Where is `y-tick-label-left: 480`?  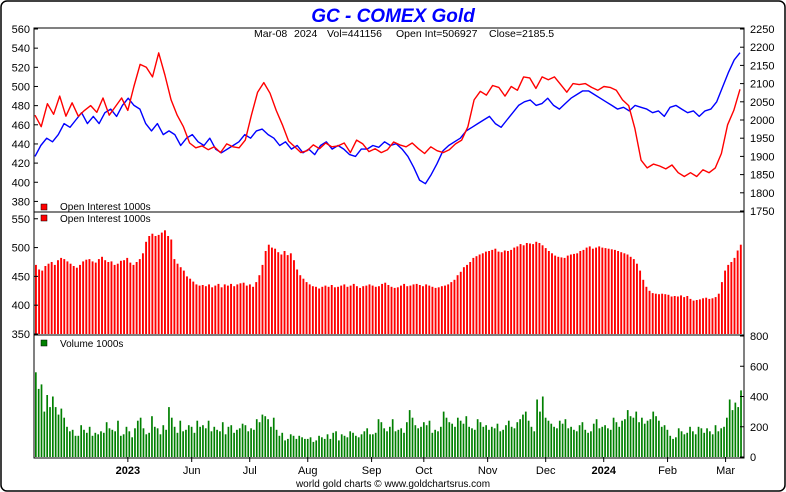 y-tick-label-left: 480 is located at coordinates (21, 107).